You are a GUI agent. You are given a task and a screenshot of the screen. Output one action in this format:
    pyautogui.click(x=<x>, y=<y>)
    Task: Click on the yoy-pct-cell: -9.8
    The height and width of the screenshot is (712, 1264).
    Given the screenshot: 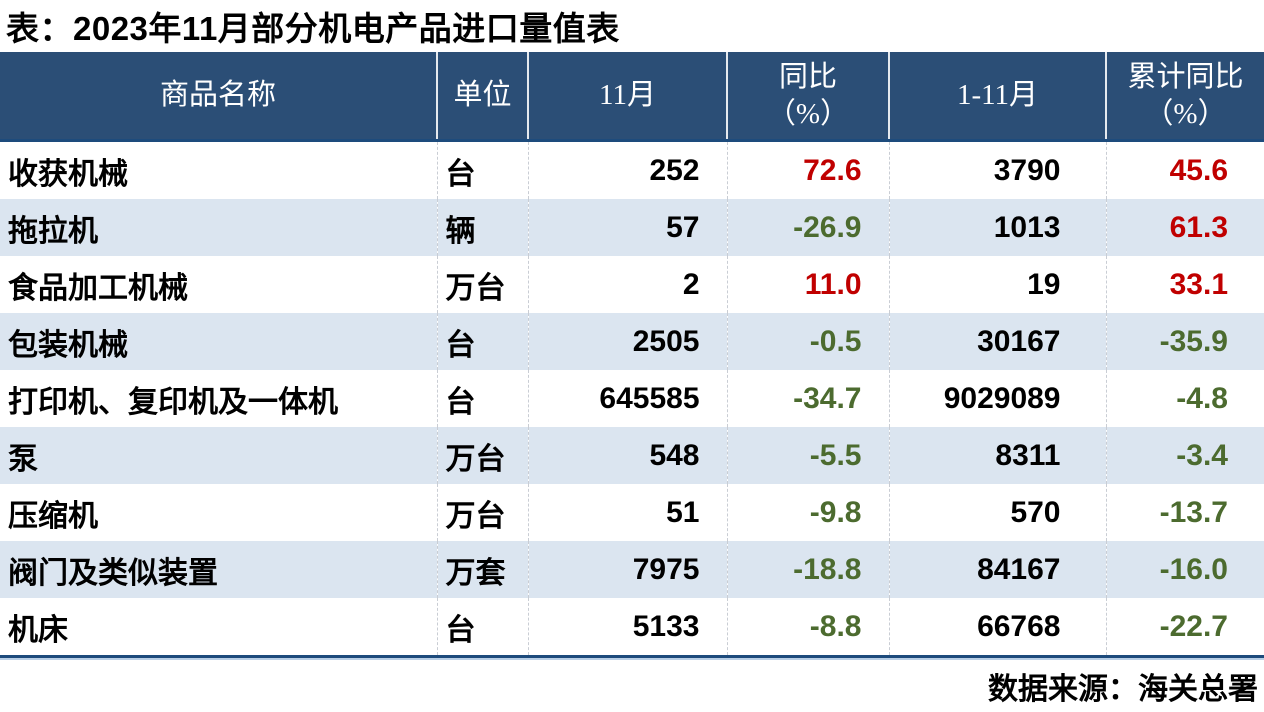 What is the action you would take?
    pyautogui.click(x=807, y=512)
    